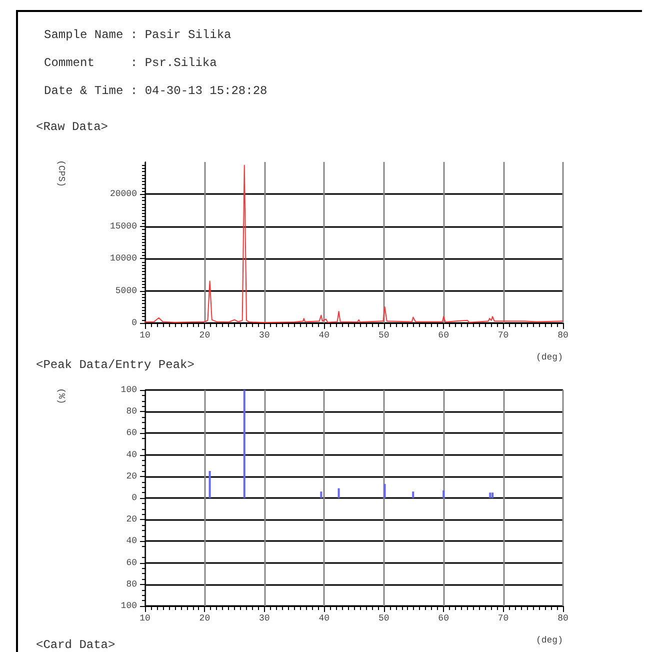 This screenshot has width=646, height=652. What do you see at coordinates (115, 365) in the screenshot?
I see `chart-title: <Peak Data/Entry Peak>` at bounding box center [115, 365].